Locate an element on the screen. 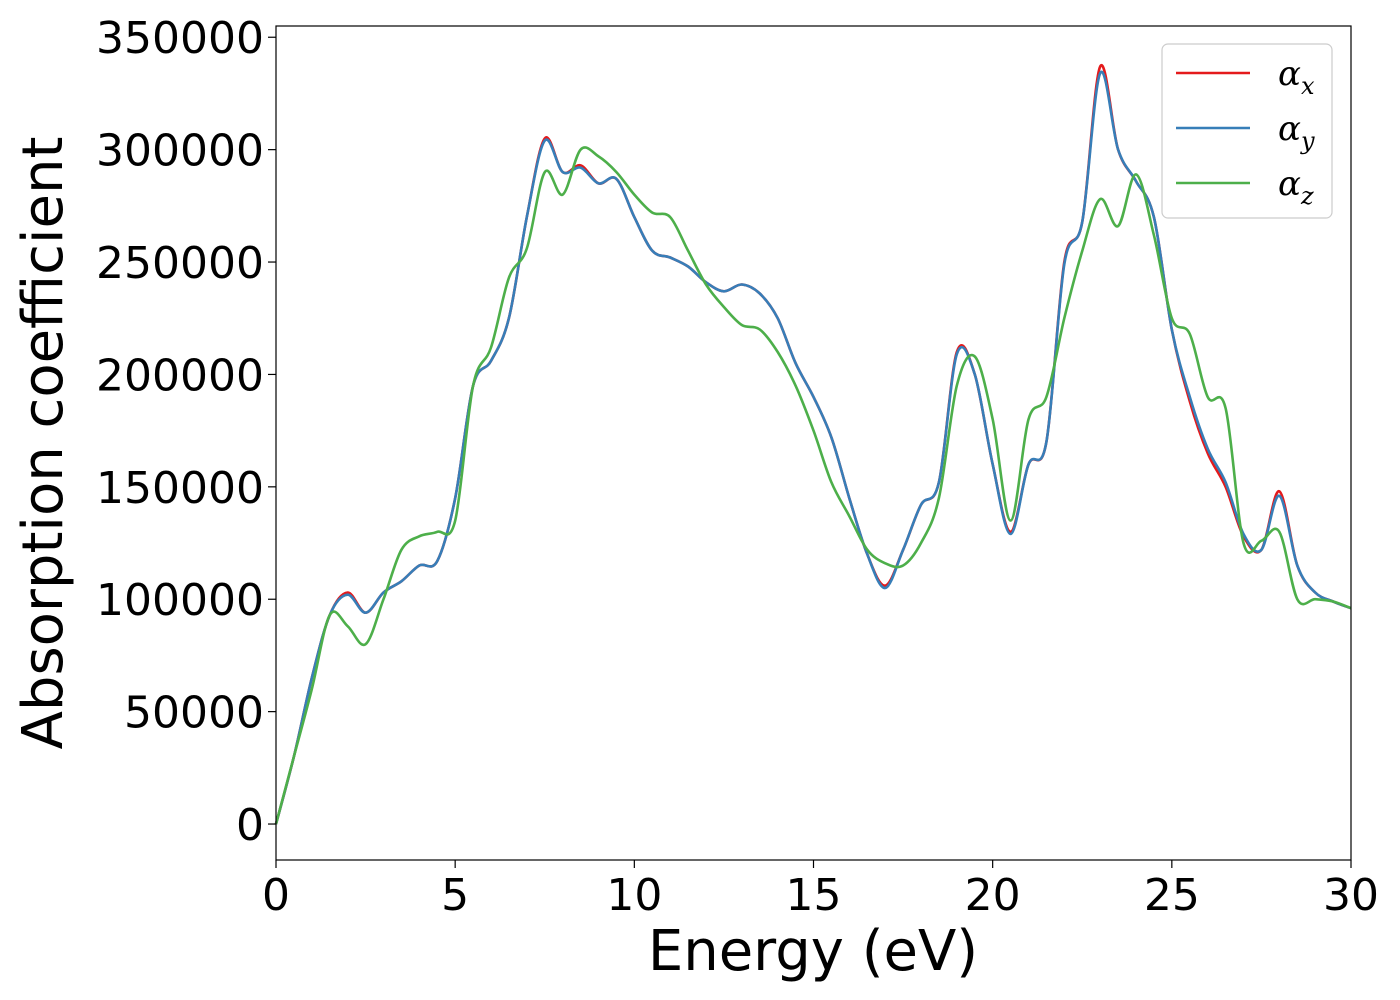  x-axis-title: Energy (eV) is located at coordinates (813, 951).